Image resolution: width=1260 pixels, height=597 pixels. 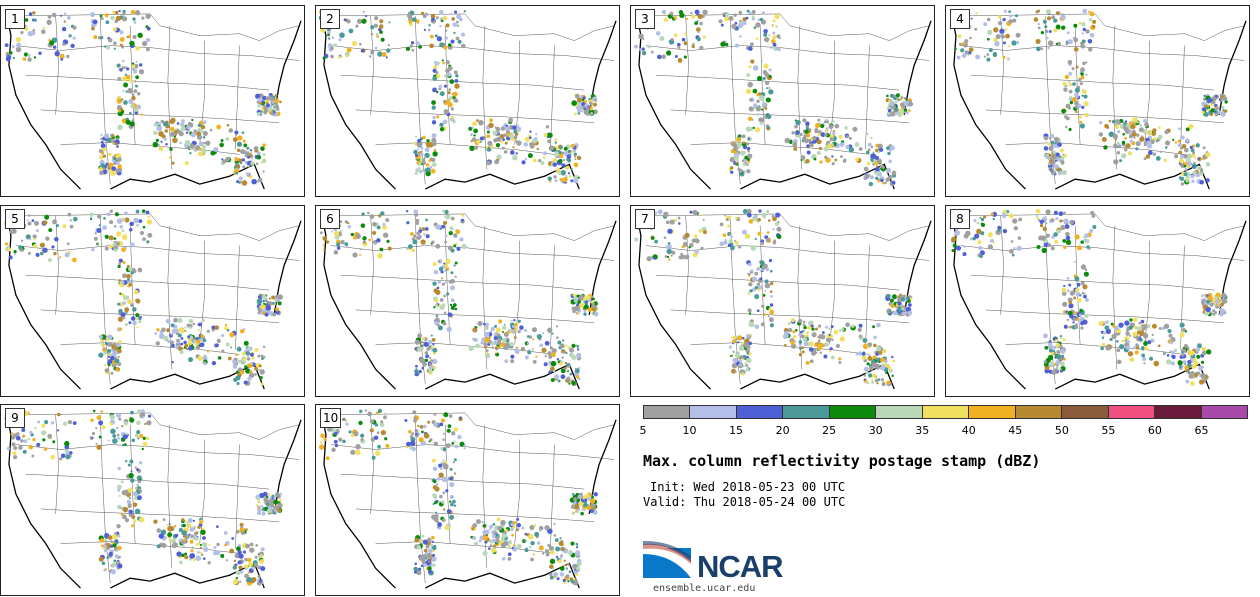 What do you see at coordinates (330, 219) in the screenshot?
I see `member-number-label: 6` at bounding box center [330, 219].